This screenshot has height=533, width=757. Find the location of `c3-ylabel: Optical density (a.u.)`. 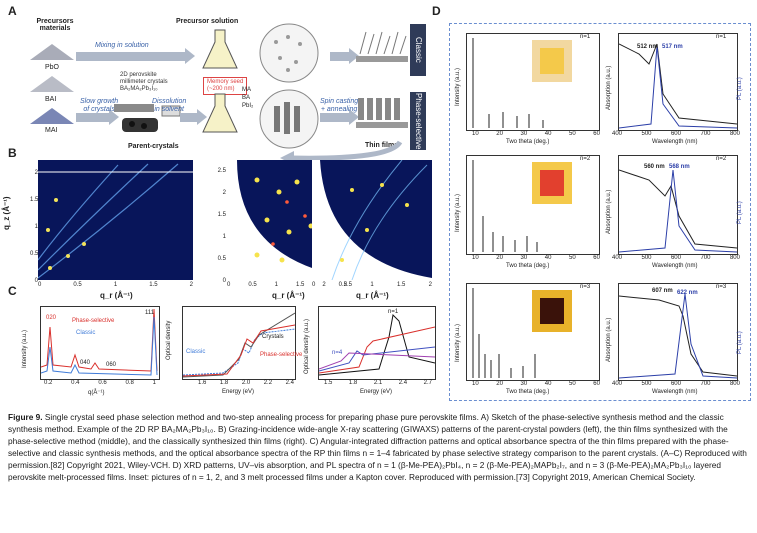

c3-ylabel: Optical density (a.u.) is located at coordinates (307, 346).